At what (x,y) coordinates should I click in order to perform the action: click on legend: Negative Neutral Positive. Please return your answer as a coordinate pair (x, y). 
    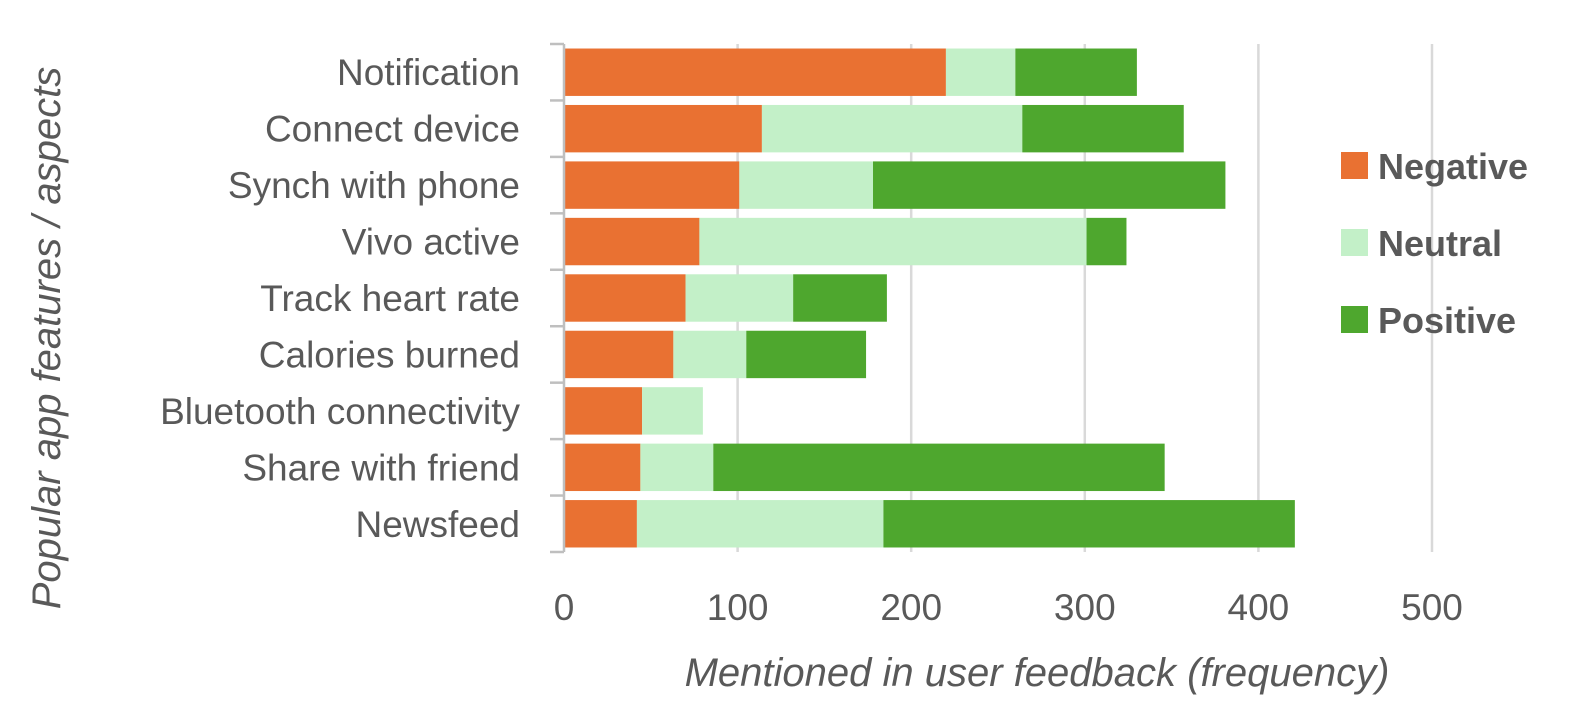
    Looking at the image, I should click on (1434, 243).